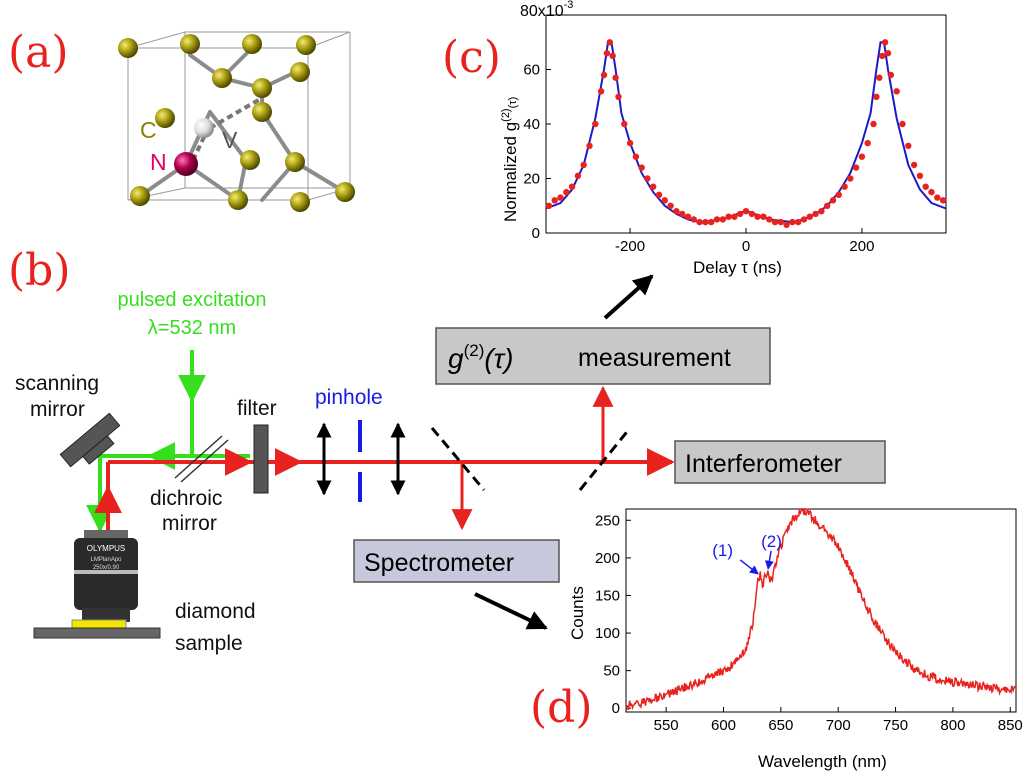 The image size is (1034, 776). Describe the element at coordinates (106, 548) in the screenshot. I see `objective-brand: OLYMPUS` at that location.